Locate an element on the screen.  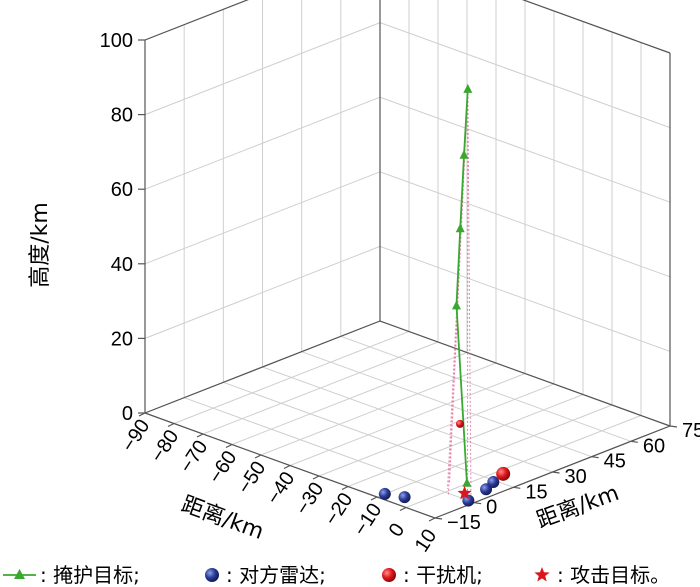
legend-label: : 攻击目标。 is located at coordinates (613, 575).